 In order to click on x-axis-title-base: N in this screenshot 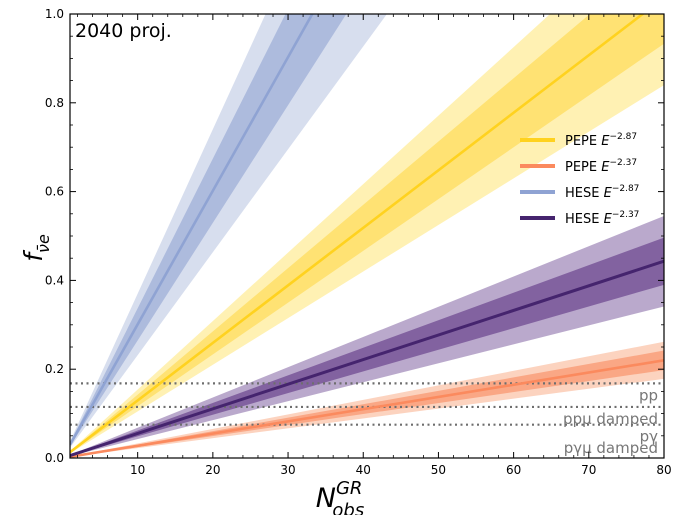, I will do `click(326, 498)`.